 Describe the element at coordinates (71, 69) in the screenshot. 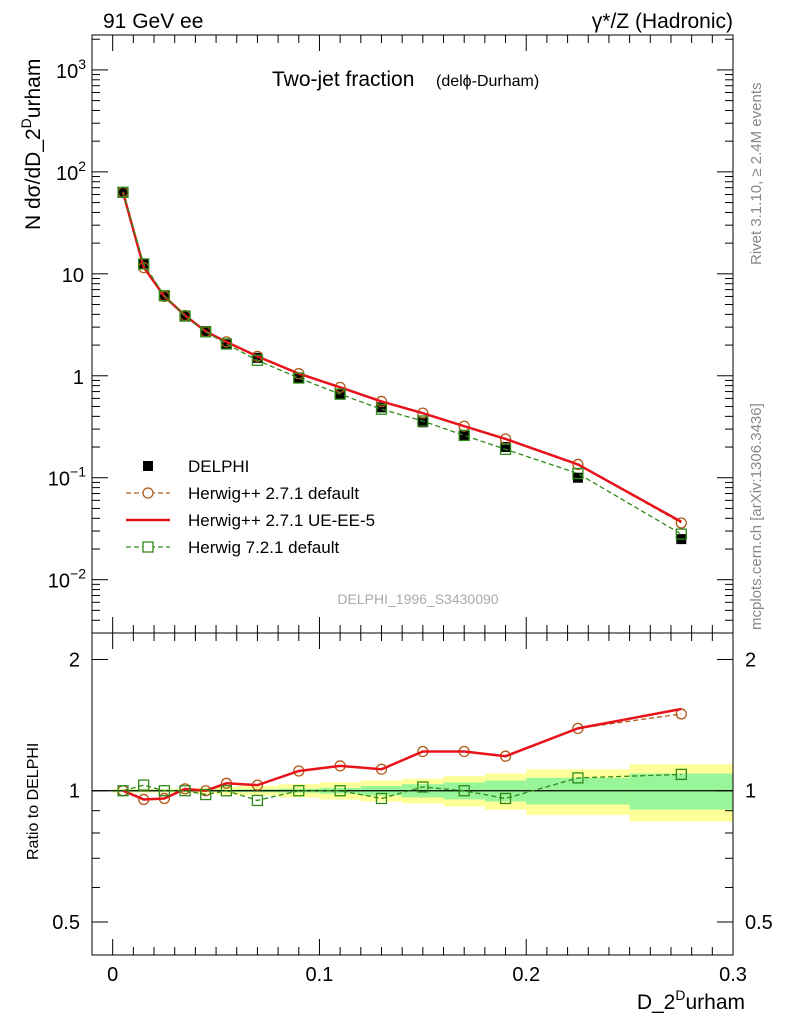

I see `y-tick-label: 10³` at that location.